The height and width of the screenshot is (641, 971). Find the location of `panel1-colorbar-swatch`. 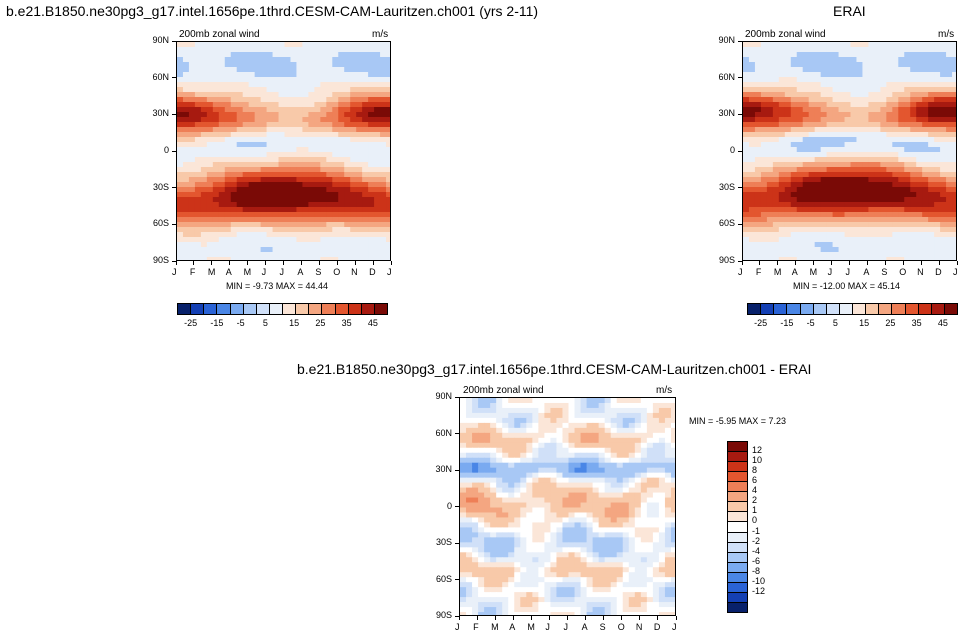

panel1-colorbar-swatch is located at coordinates (236, 309).